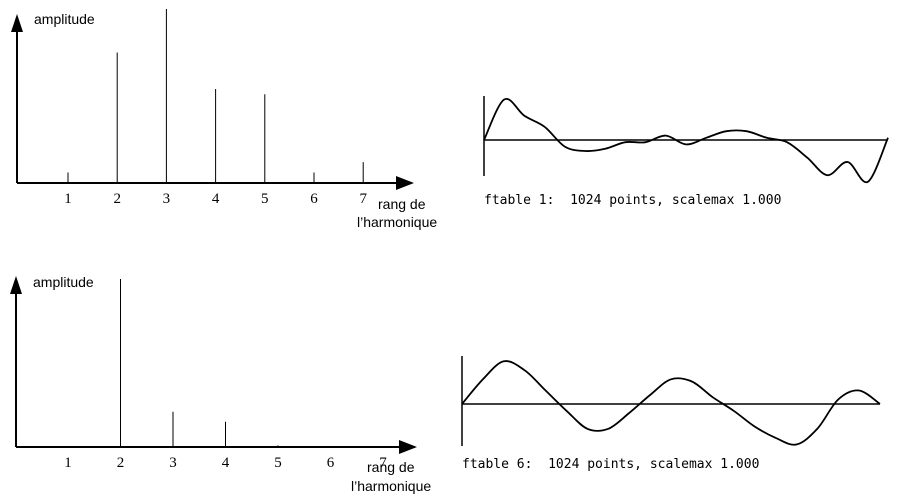  I want to click on tick-labels-bottom: 1 2 3 4 5 6 7, so click(225, 463).